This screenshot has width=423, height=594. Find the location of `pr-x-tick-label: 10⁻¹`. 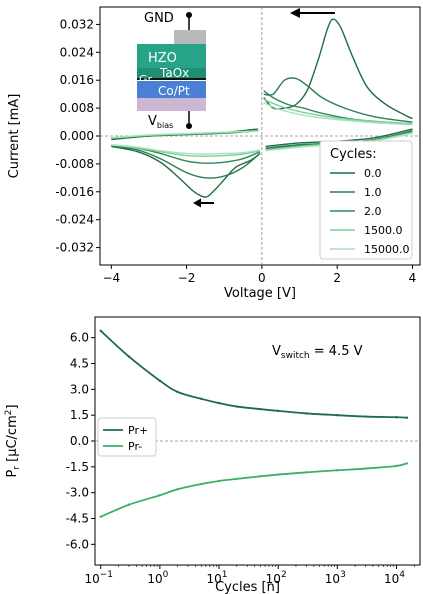

pr-x-tick-label: 10⁻¹ is located at coordinates (98, 578).